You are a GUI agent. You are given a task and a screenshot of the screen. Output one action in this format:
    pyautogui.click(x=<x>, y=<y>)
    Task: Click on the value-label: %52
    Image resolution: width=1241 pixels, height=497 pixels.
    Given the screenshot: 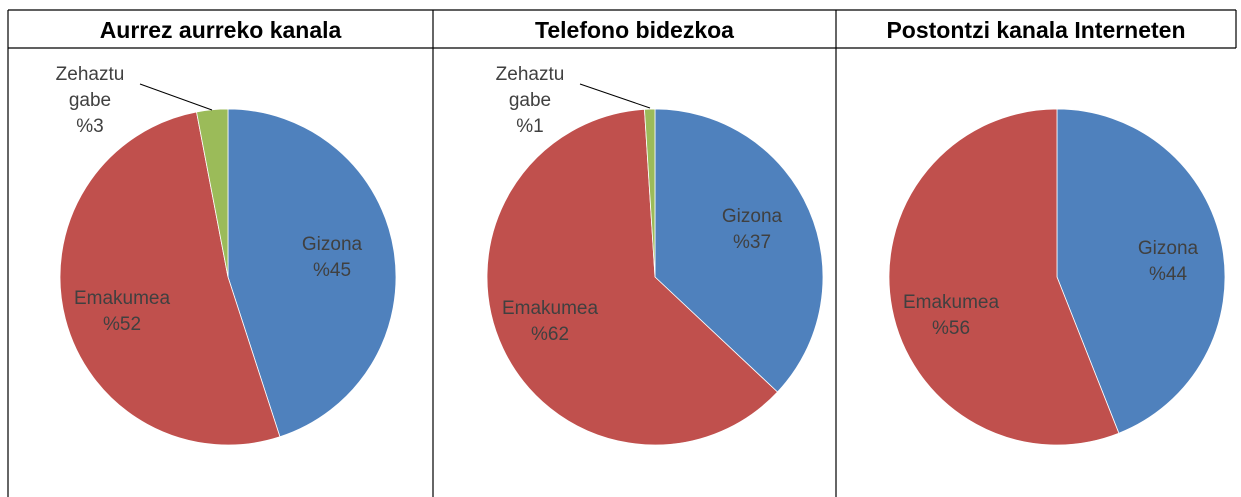 What is the action you would take?
    pyautogui.click(x=122, y=324)
    